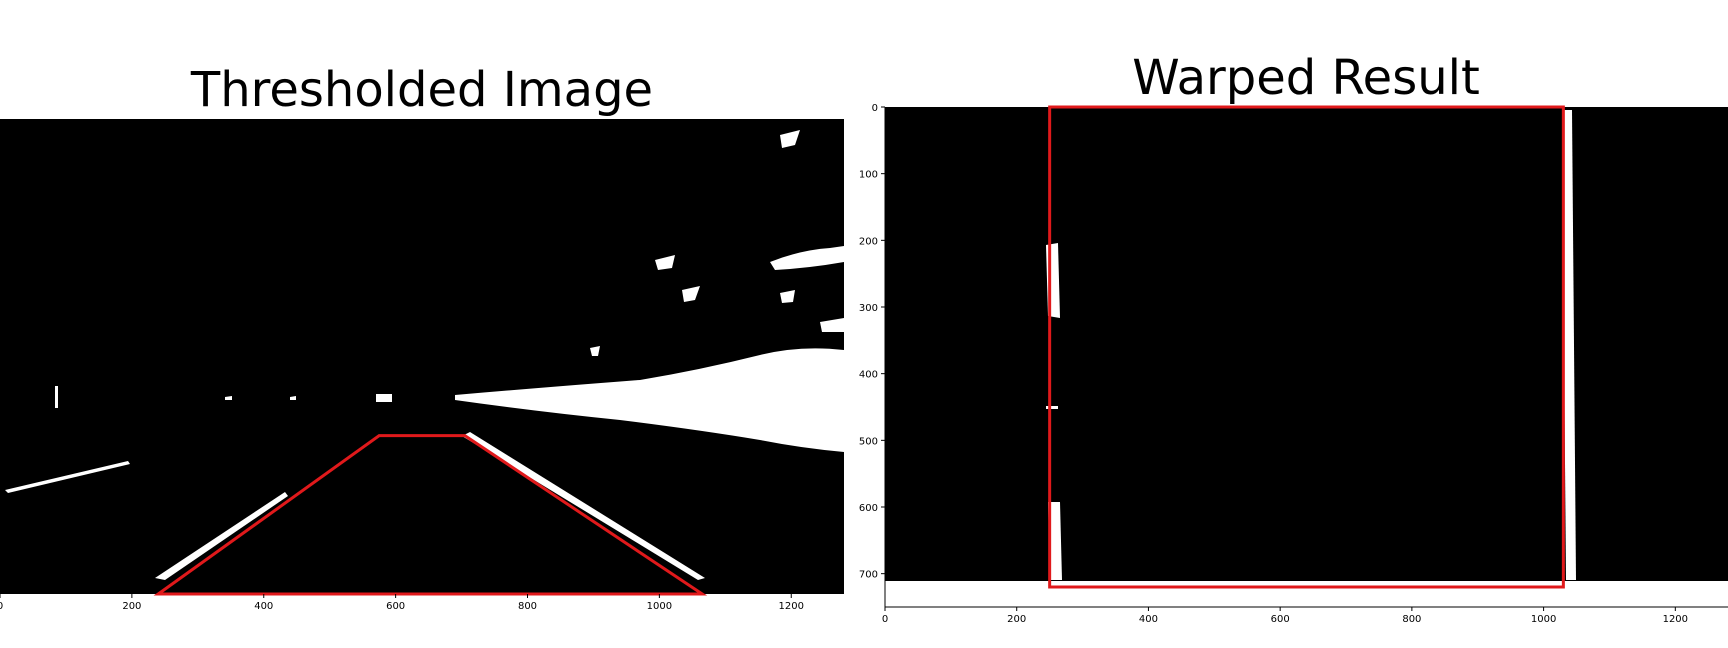  What do you see at coordinates (868, 508) in the screenshot?
I see `y-tick-label: 600` at bounding box center [868, 508].